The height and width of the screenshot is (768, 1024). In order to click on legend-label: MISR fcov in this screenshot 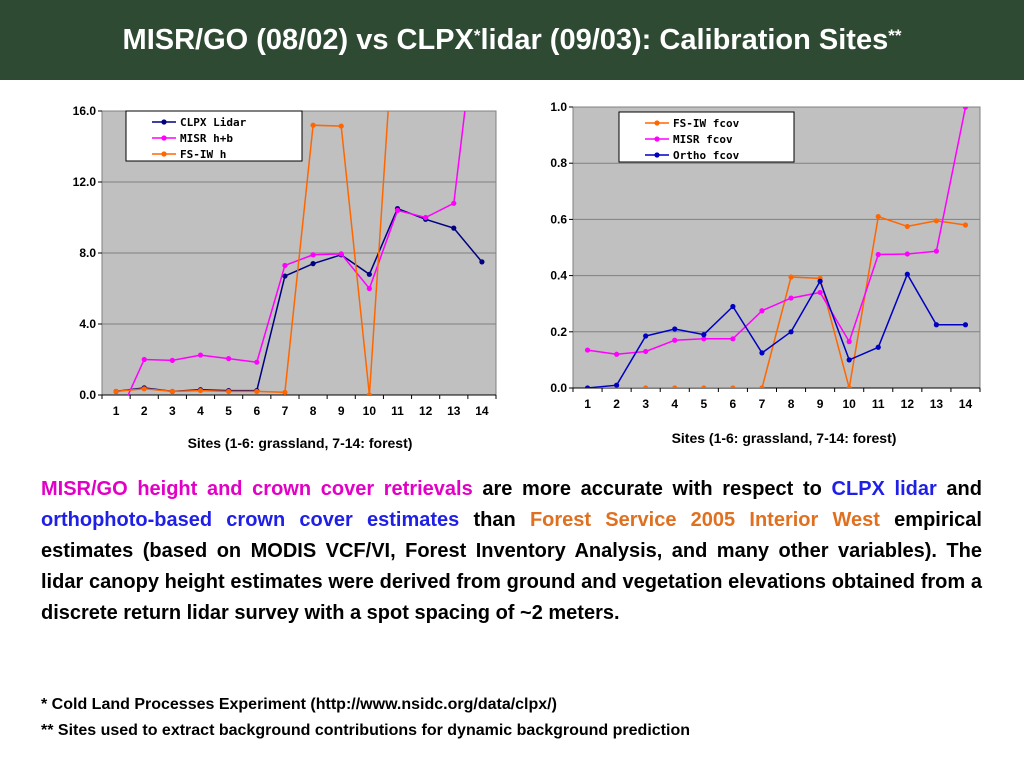, I will do `click(703, 139)`.